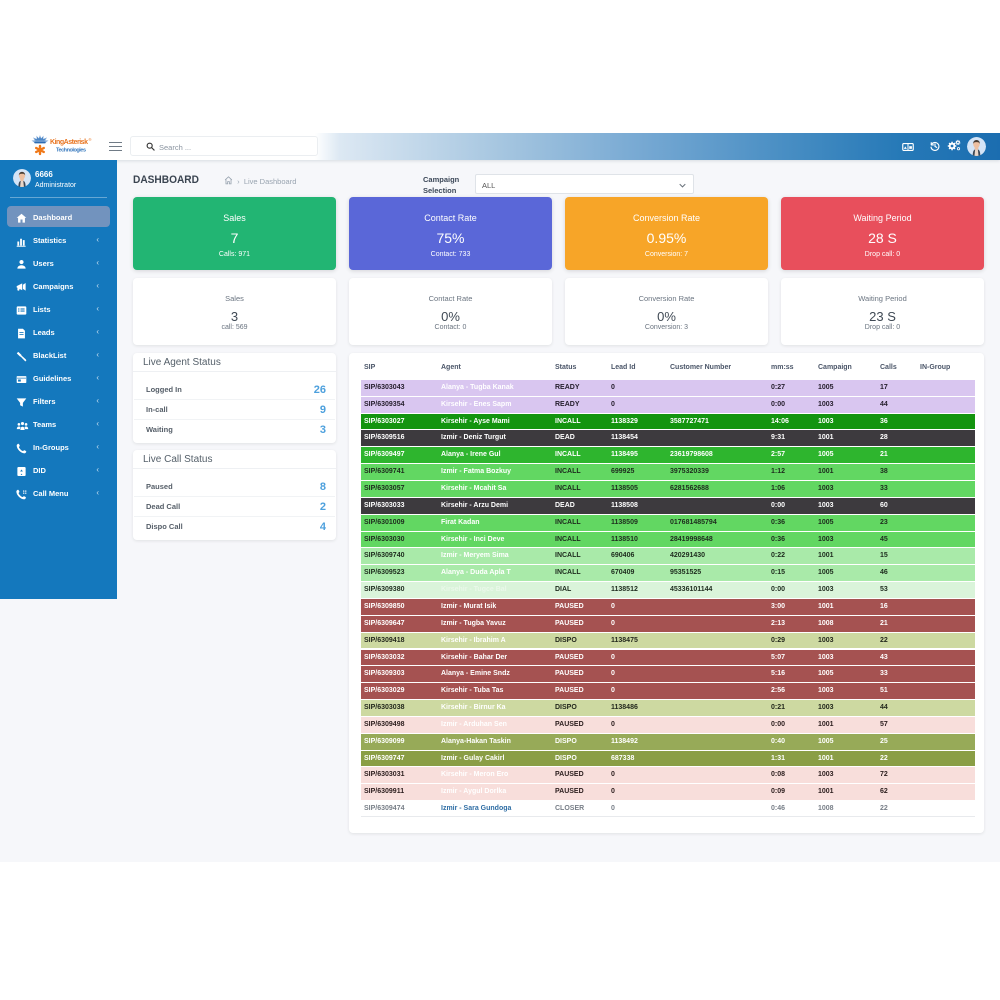 Image resolution: width=1000 pixels, height=1000 pixels. I want to click on svg-text: KingAsterisk, so click(69, 142).